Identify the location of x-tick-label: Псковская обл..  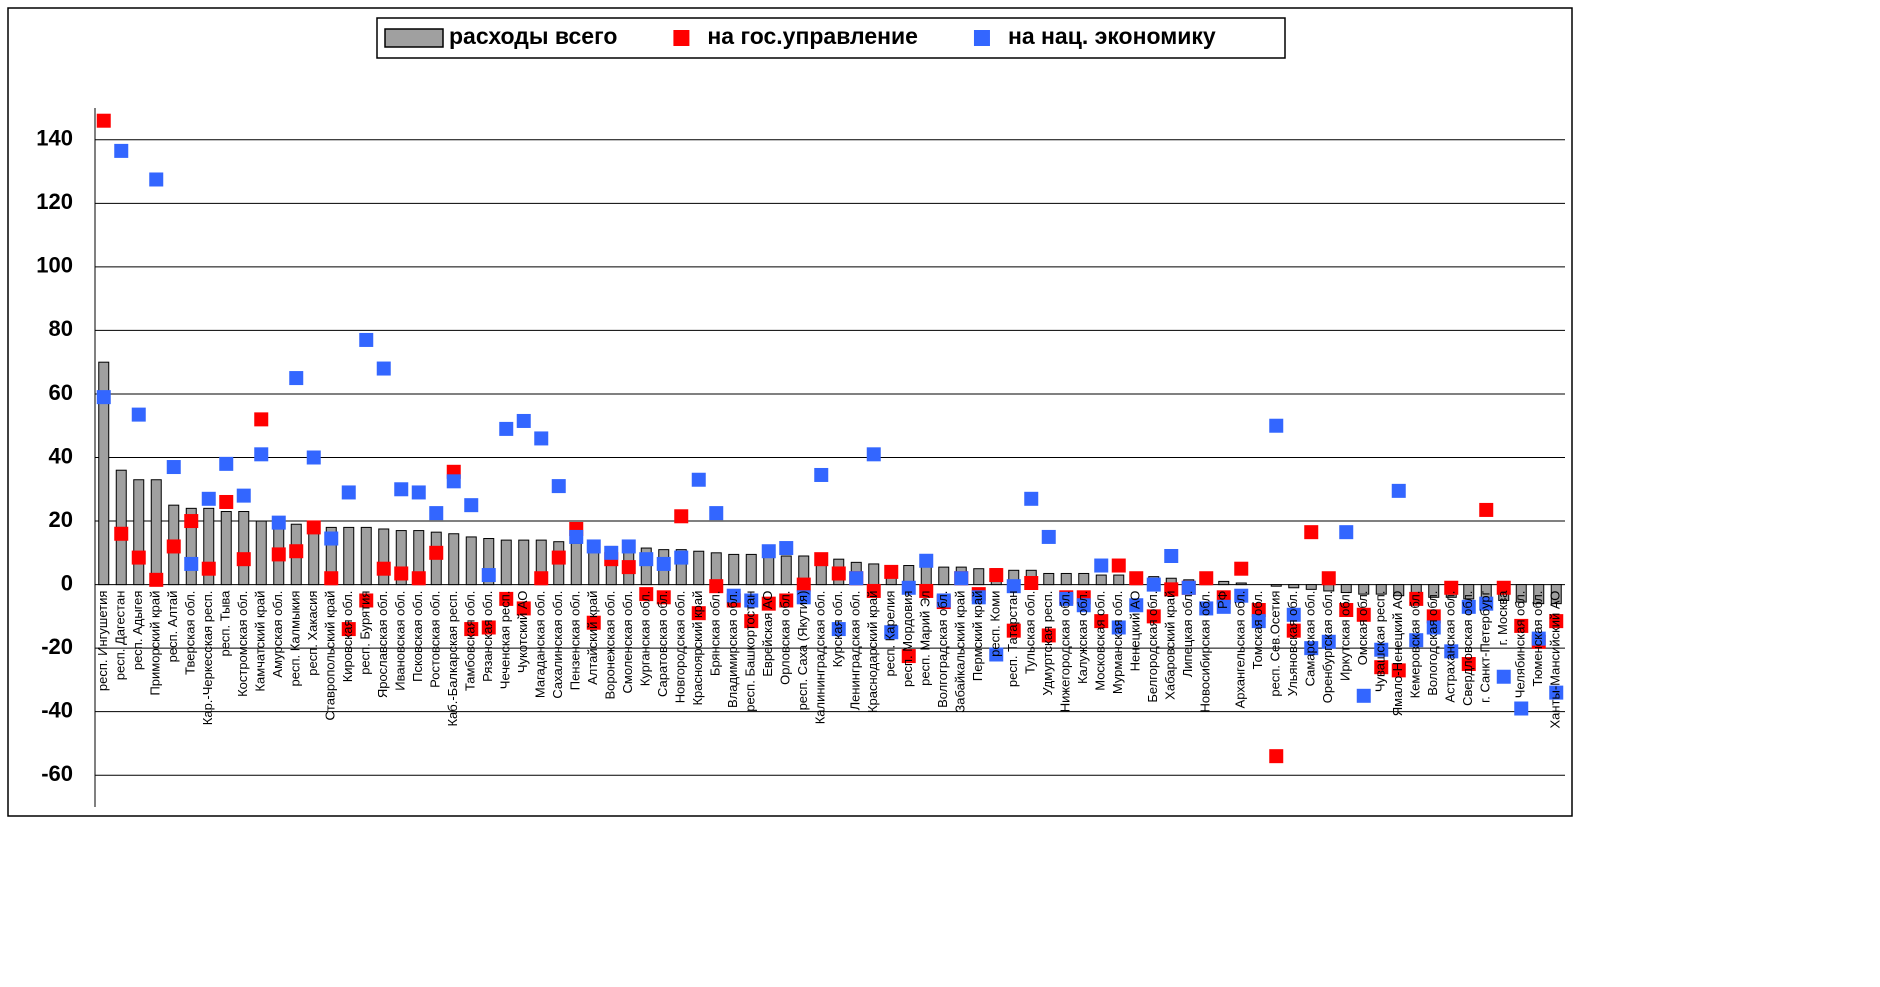
(417, 636).